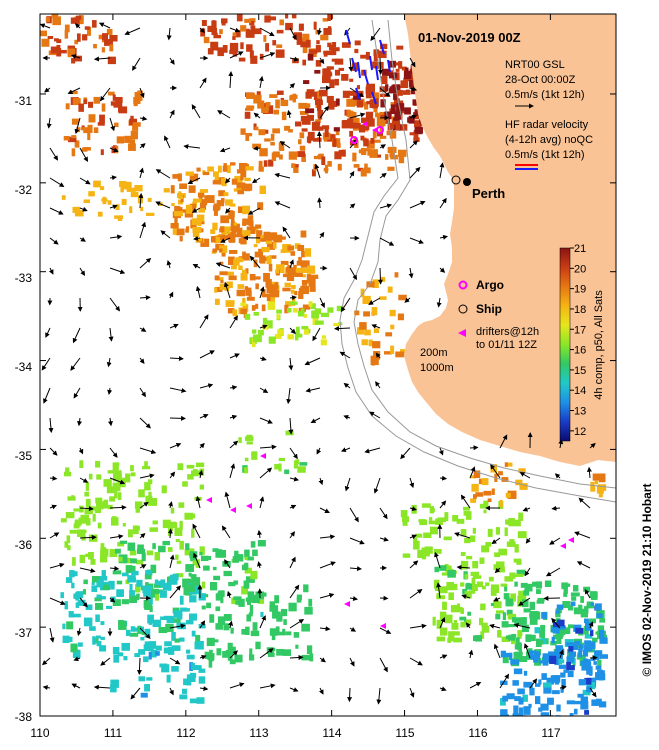  I want to click on colorbar-tick-label: 13, so click(580, 412).